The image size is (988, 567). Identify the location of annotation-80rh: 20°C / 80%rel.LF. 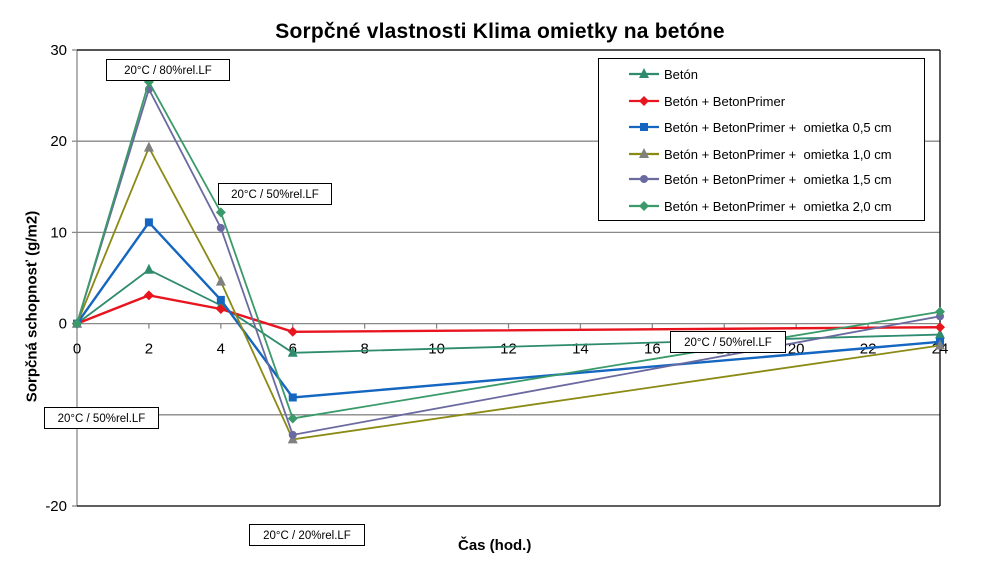
(168, 70).